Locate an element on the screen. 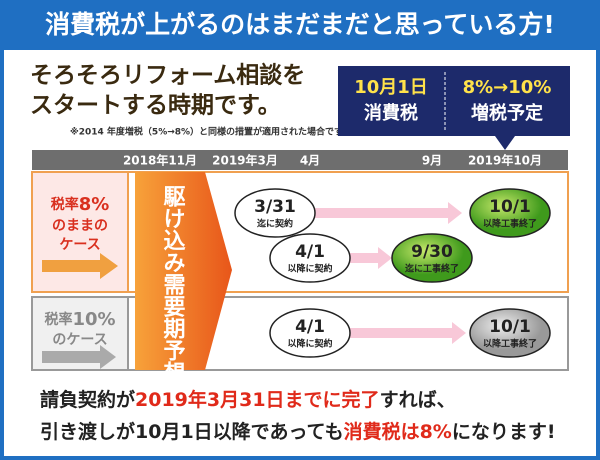 The image size is (600, 460). timeline-label: 2019年10月 is located at coordinates (505, 160).